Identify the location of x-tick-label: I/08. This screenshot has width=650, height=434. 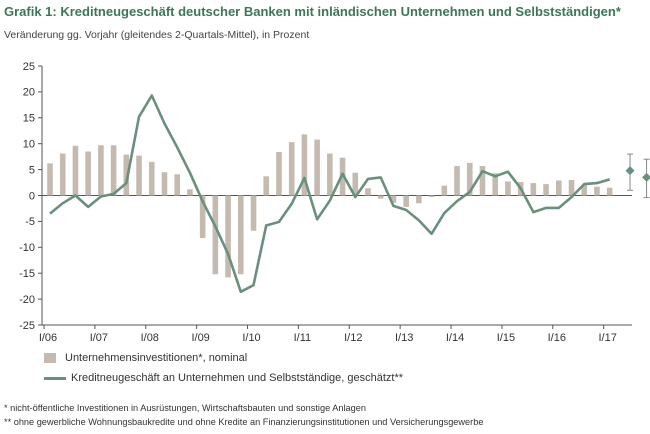
(150, 338).